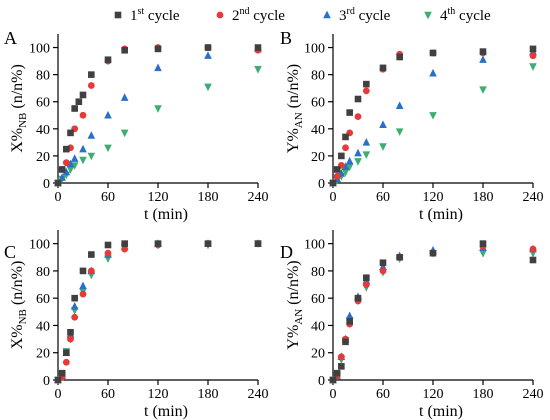  I want to click on legend-entry: 1st cycle, so click(147, 15).